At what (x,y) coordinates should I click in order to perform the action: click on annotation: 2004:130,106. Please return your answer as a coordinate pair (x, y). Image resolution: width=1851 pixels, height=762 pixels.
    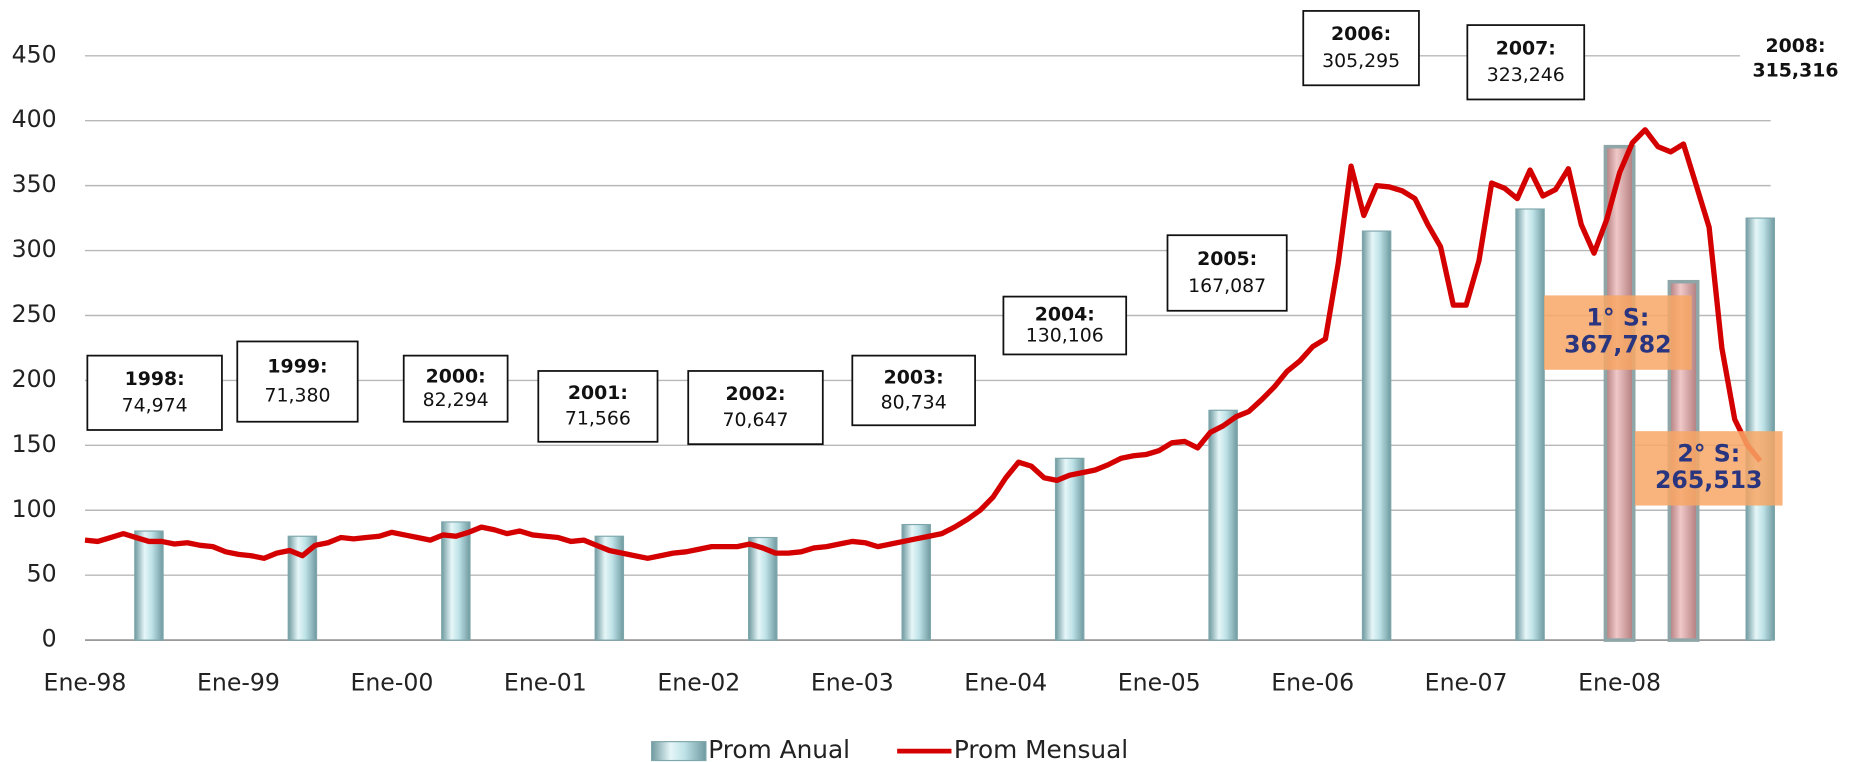
    Looking at the image, I should click on (1065, 325).